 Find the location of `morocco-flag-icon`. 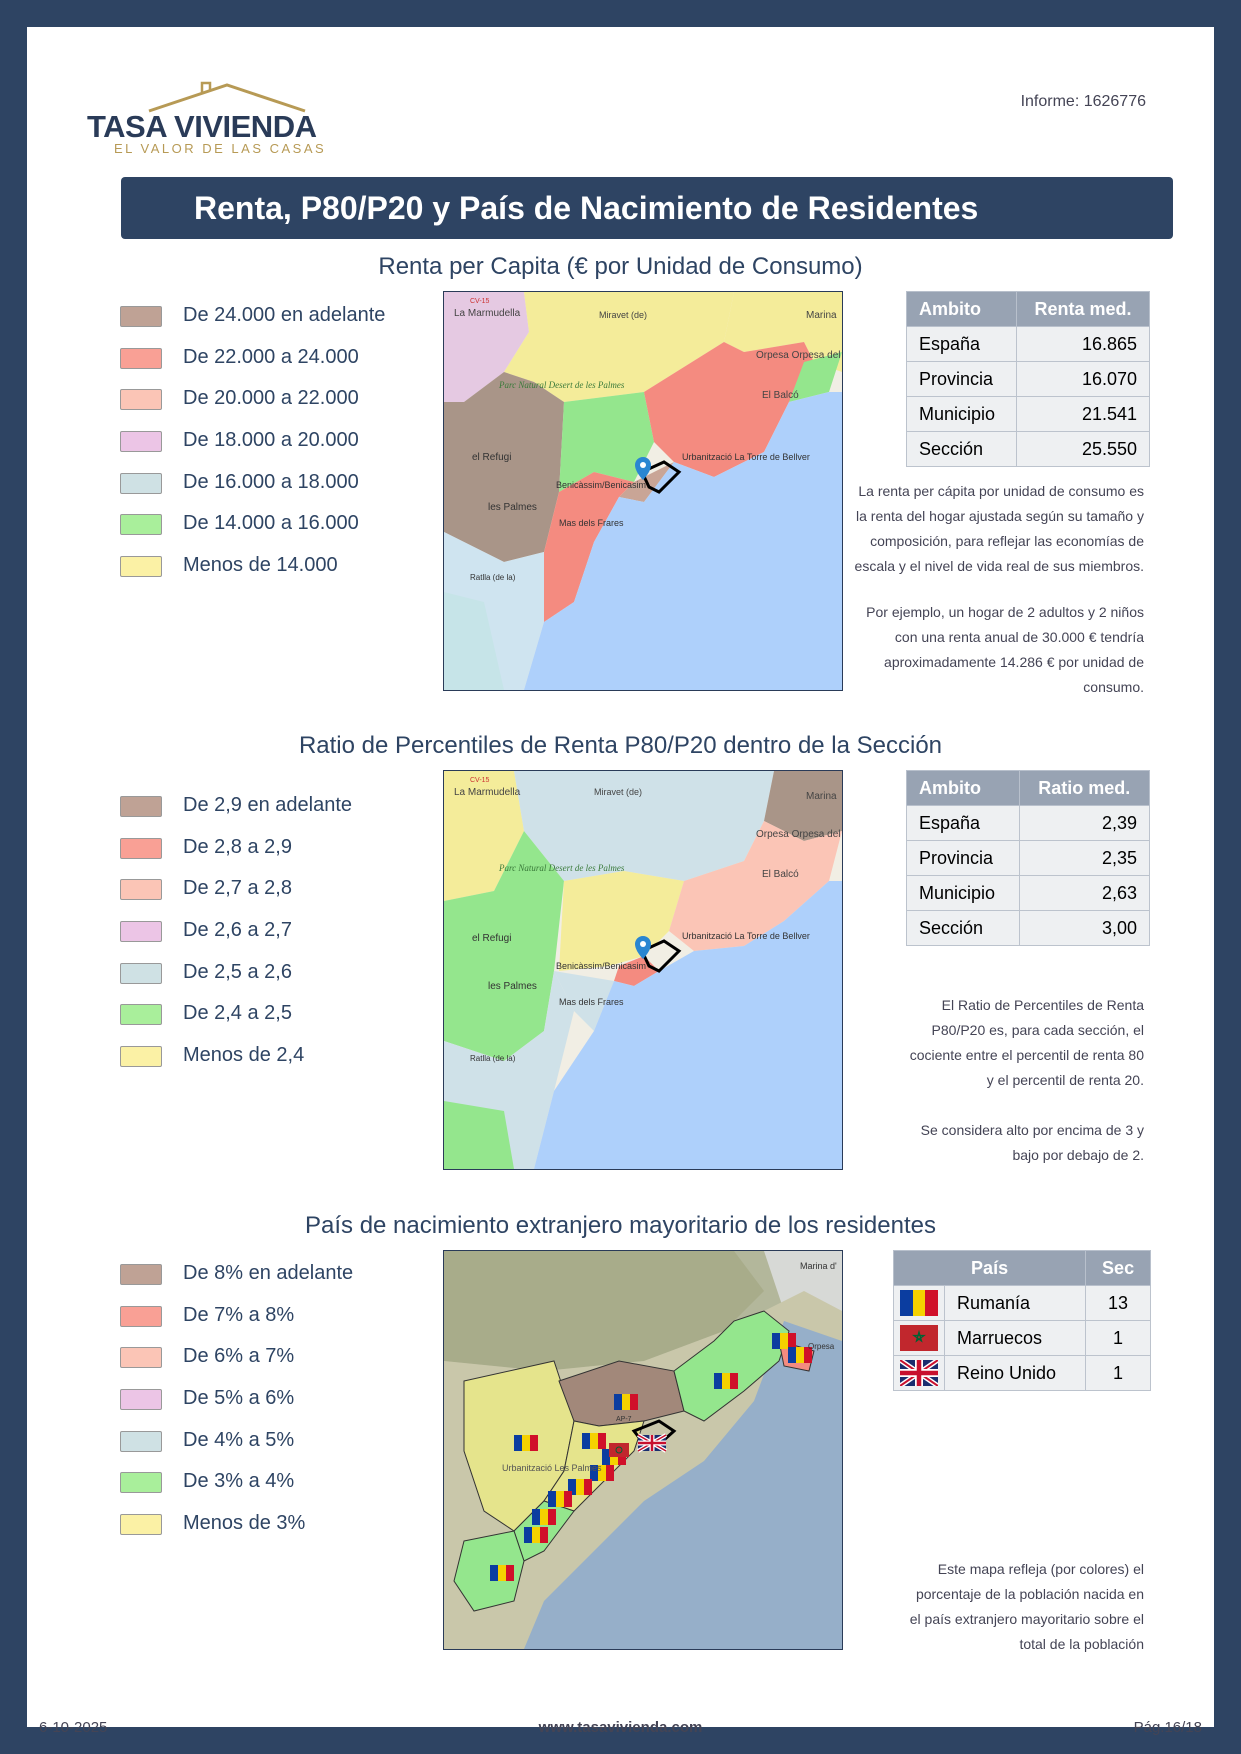

morocco-flag-icon is located at coordinates (919, 1338).